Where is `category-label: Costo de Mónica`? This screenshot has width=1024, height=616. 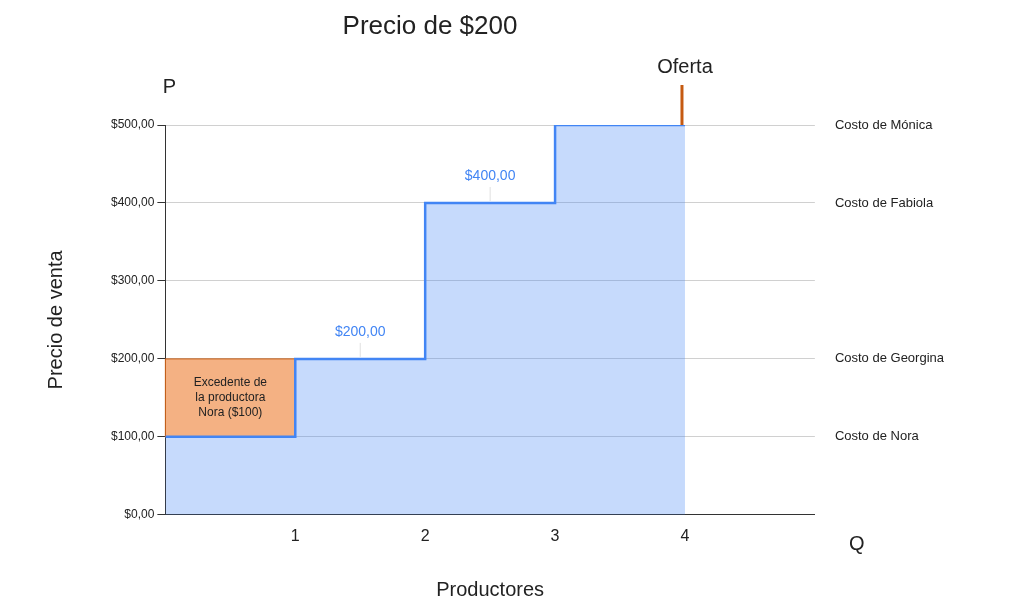 category-label: Costo de Mónica is located at coordinates (883, 124).